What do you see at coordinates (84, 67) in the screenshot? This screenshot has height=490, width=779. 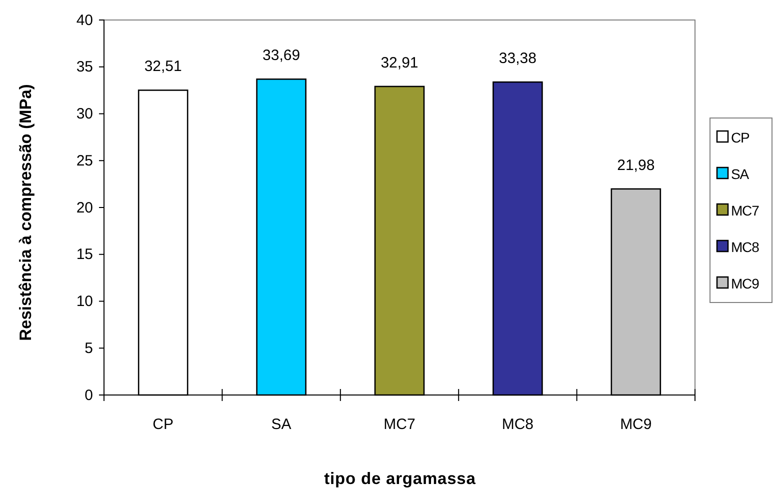 I see `y-tick-label: 35` at bounding box center [84, 67].